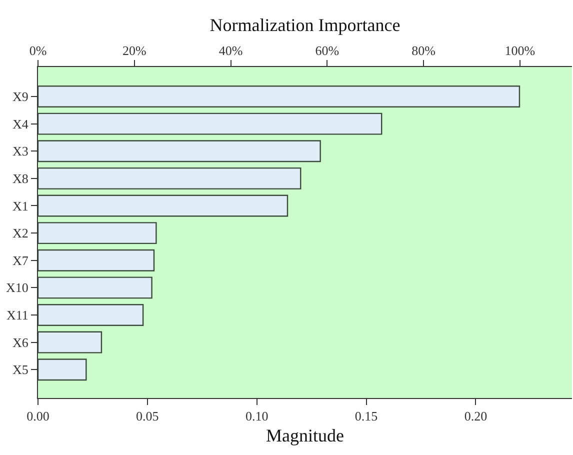 The height and width of the screenshot is (455, 573). I want to click on y-tick-label: X6, so click(20, 342).